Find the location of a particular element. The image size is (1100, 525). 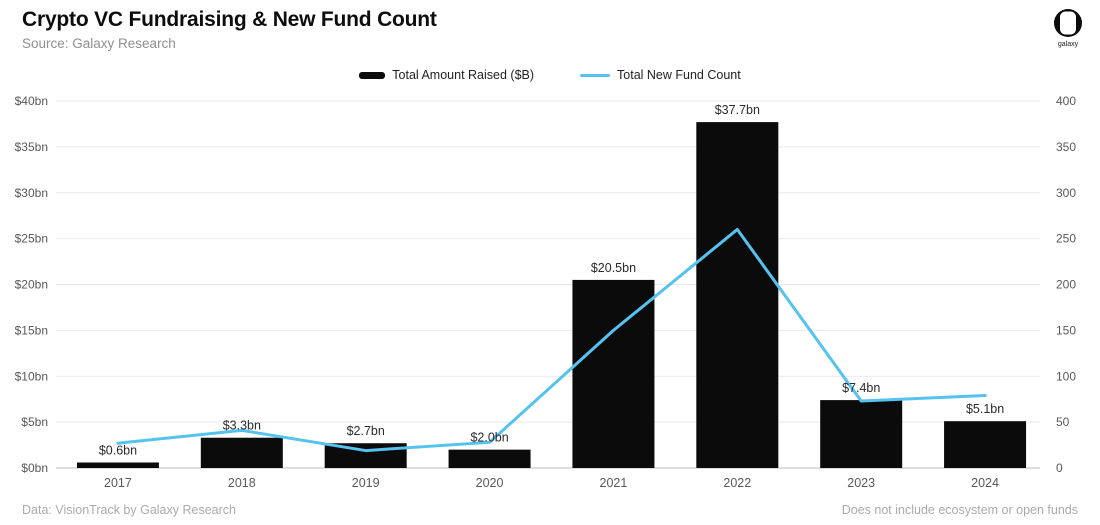

x-tick-label: 2024 is located at coordinates (985, 483).